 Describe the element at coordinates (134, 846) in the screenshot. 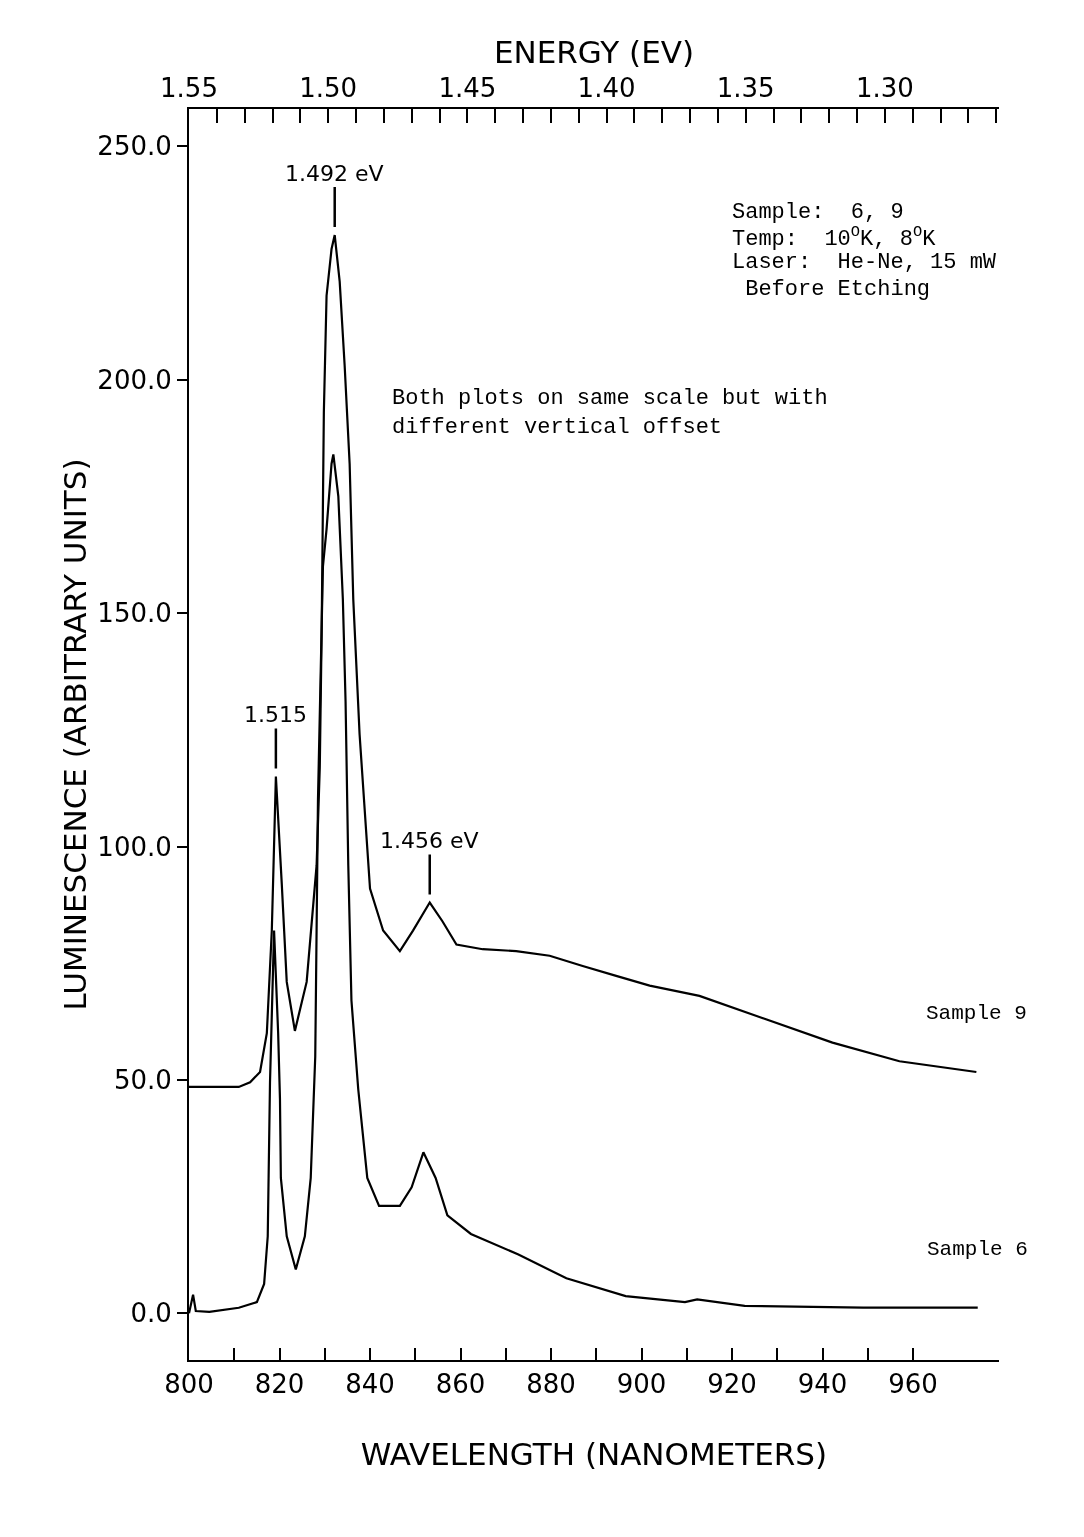

I see `y-tick-label: 100.0` at that location.